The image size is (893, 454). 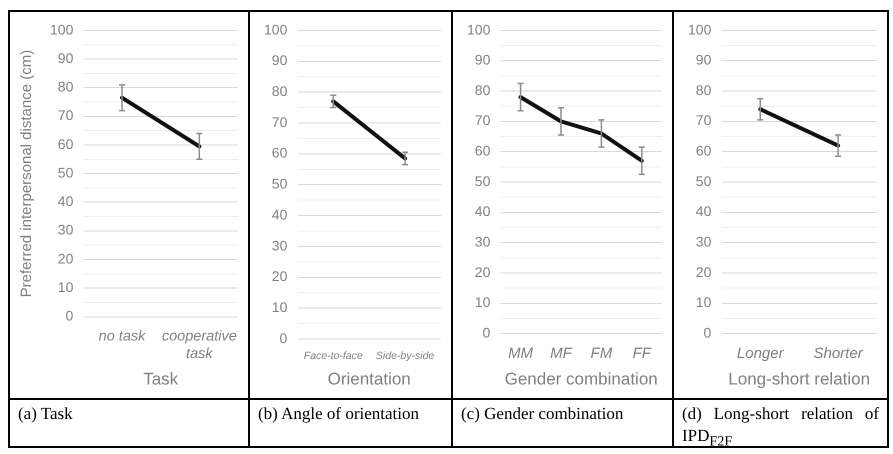 I want to click on x-tick-label: MF, so click(x=561, y=353).